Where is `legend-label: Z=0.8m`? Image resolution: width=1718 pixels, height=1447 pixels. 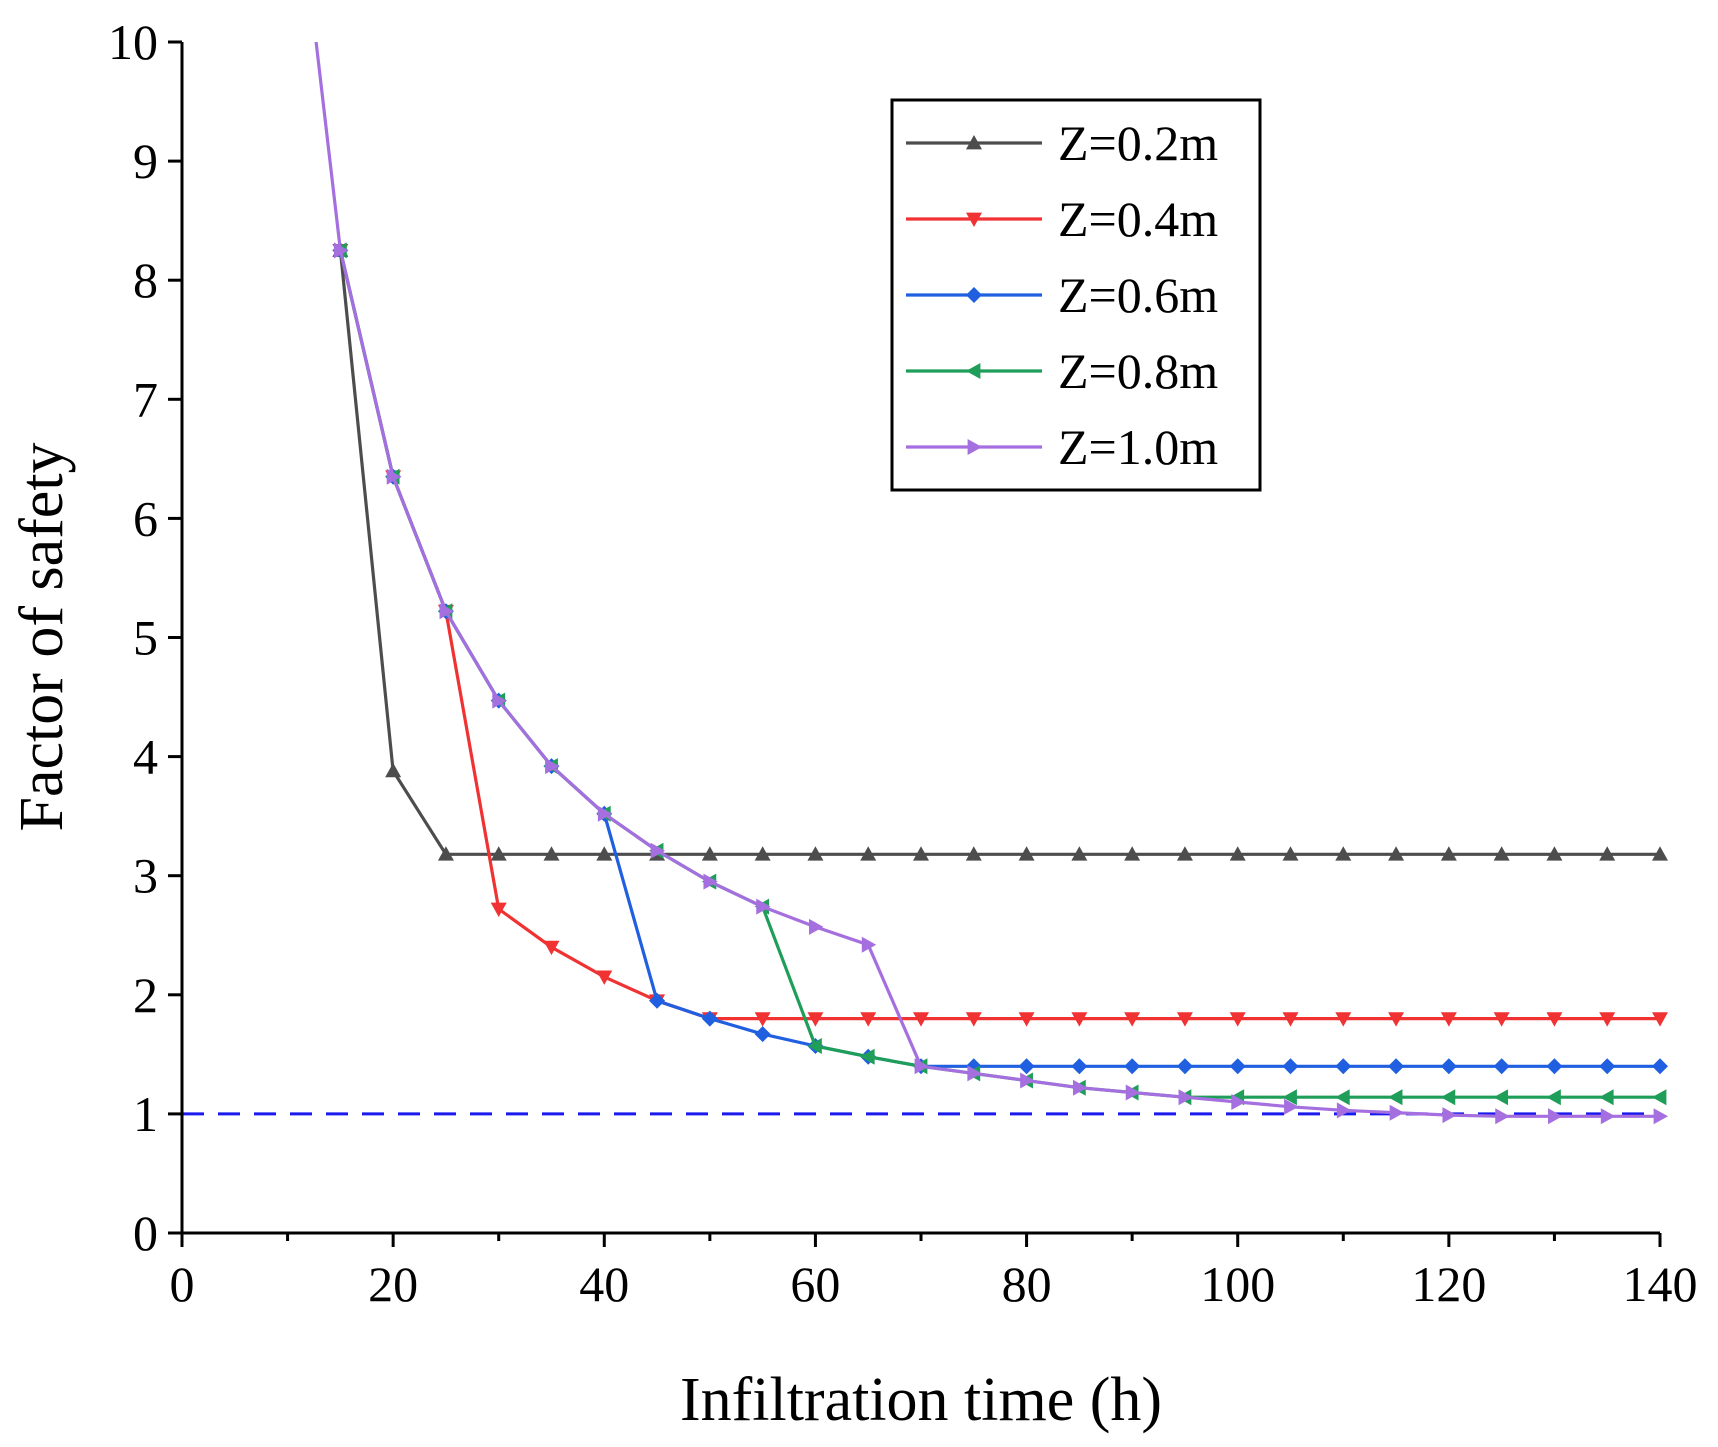 legend-label: Z=0.8m is located at coordinates (1138, 371).